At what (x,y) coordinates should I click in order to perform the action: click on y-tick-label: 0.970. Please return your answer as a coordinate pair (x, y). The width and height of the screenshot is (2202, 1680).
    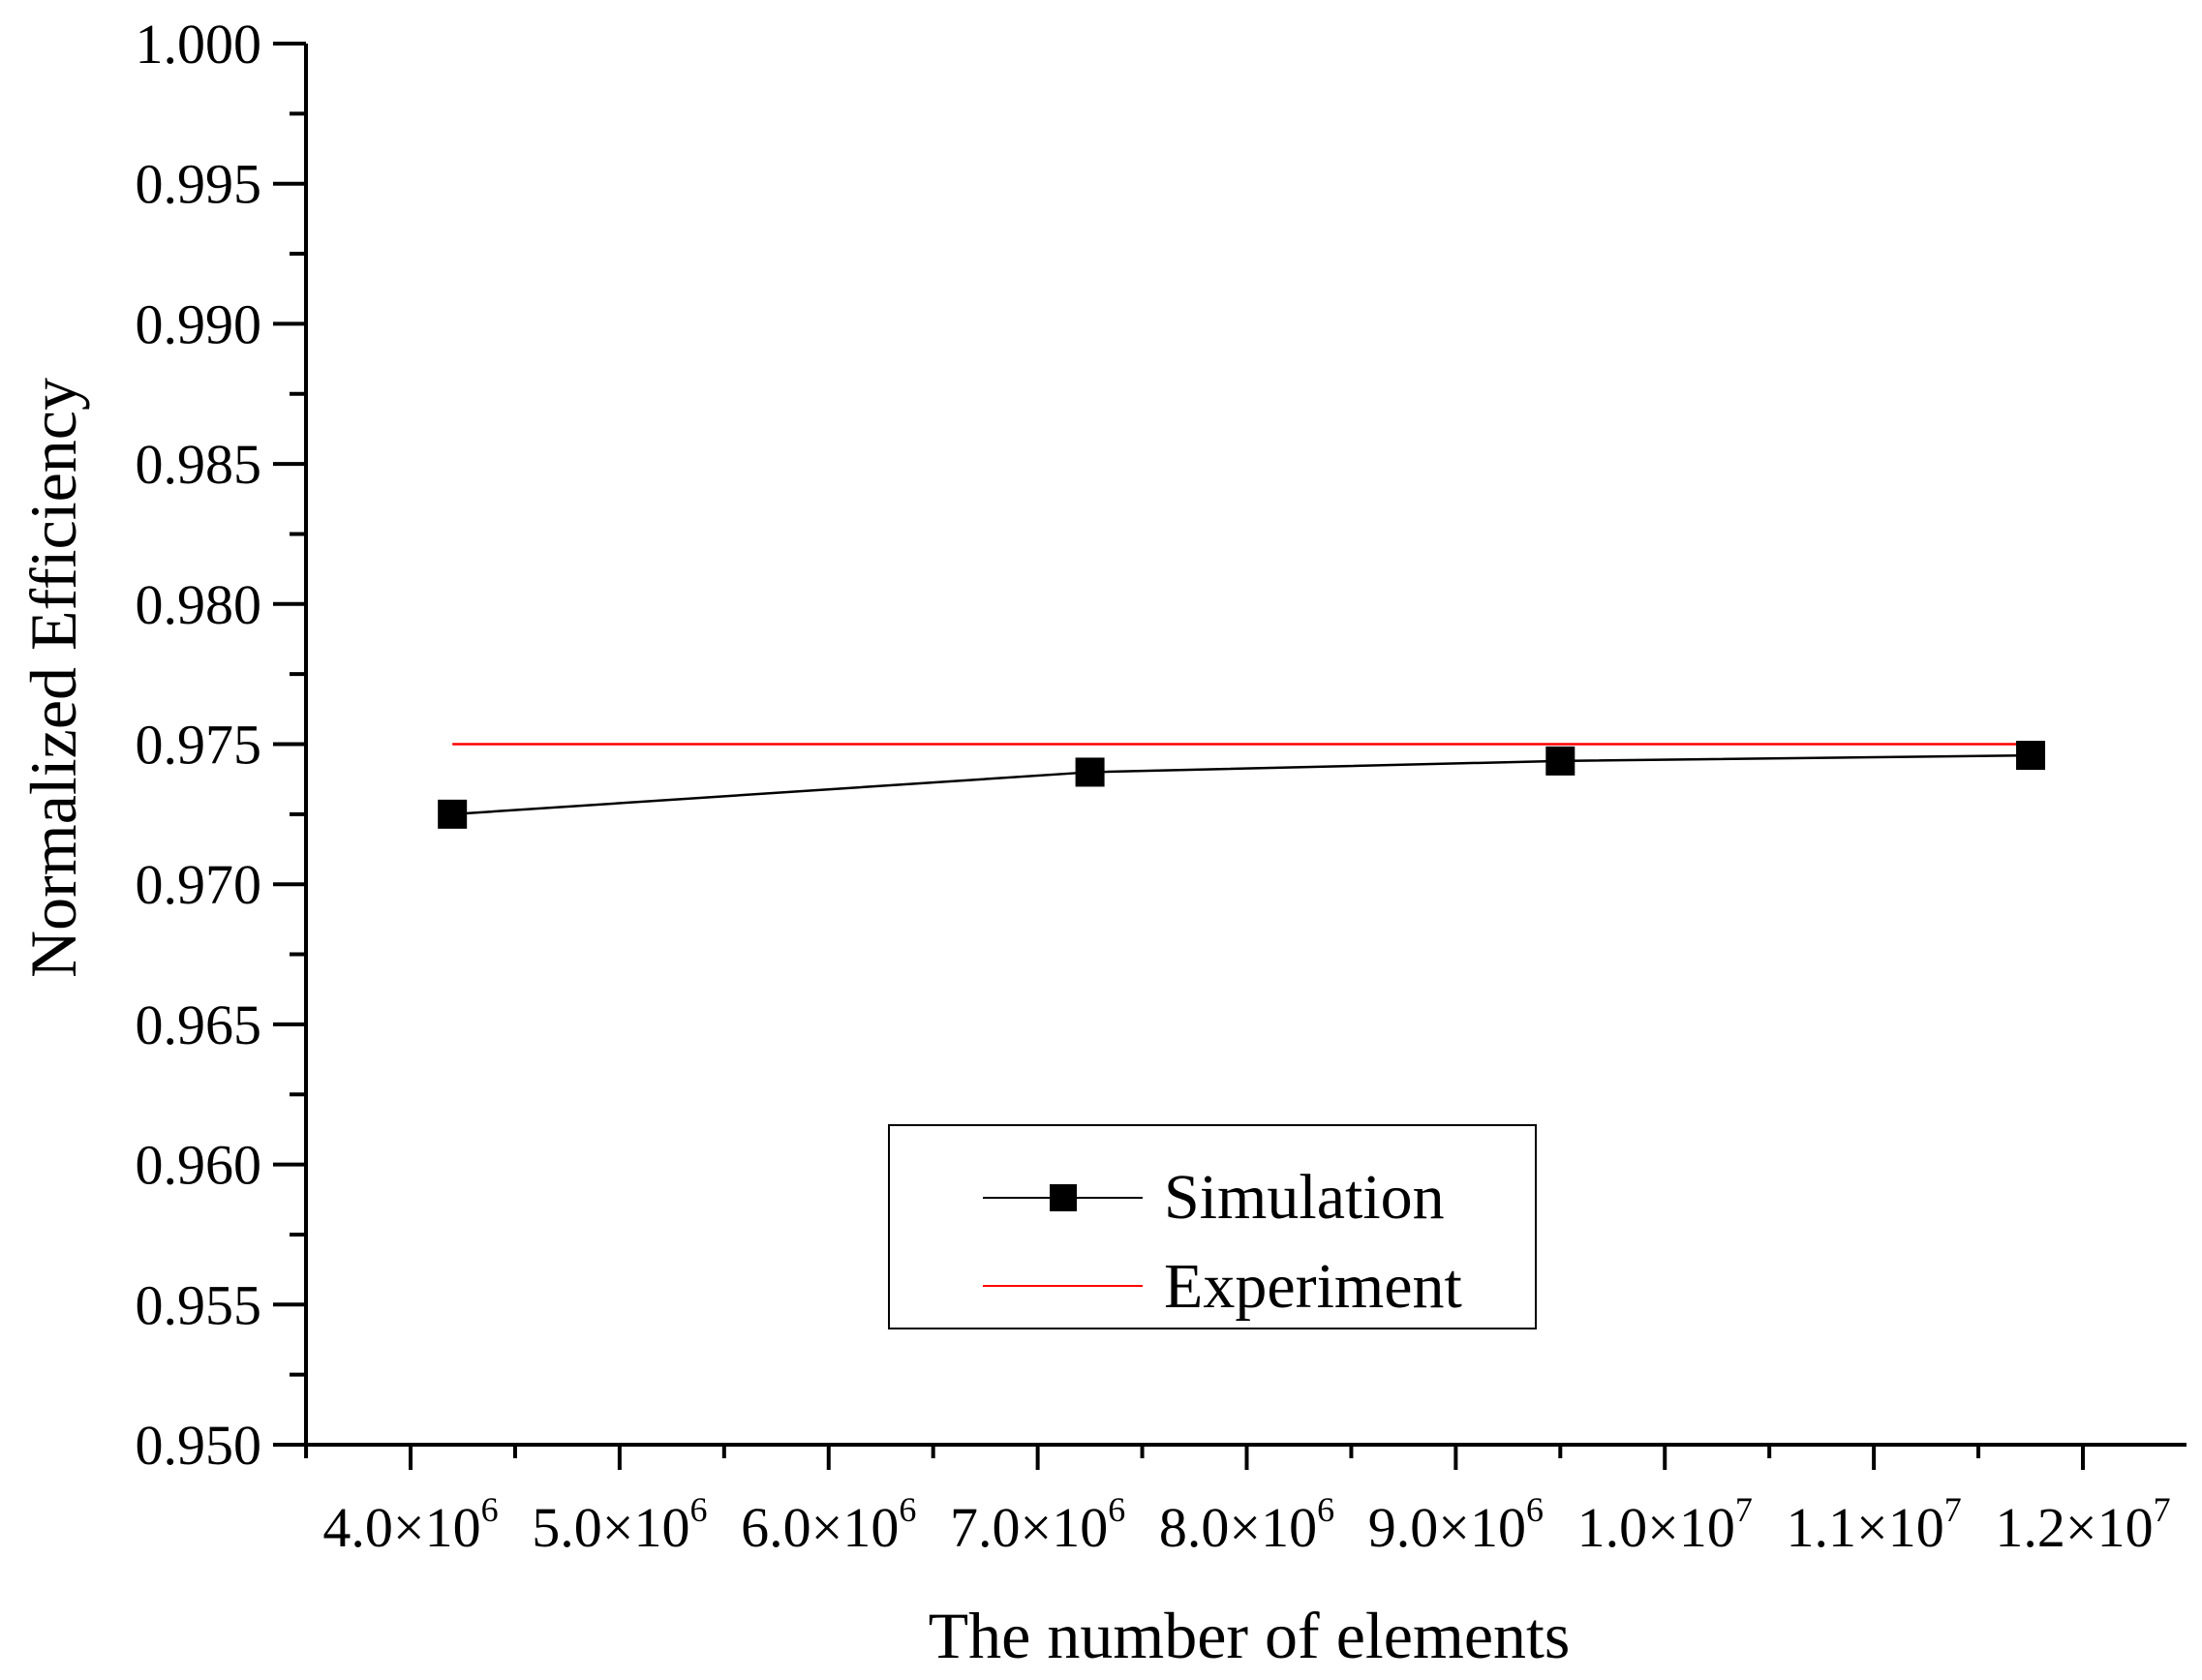
    Looking at the image, I should click on (199, 884).